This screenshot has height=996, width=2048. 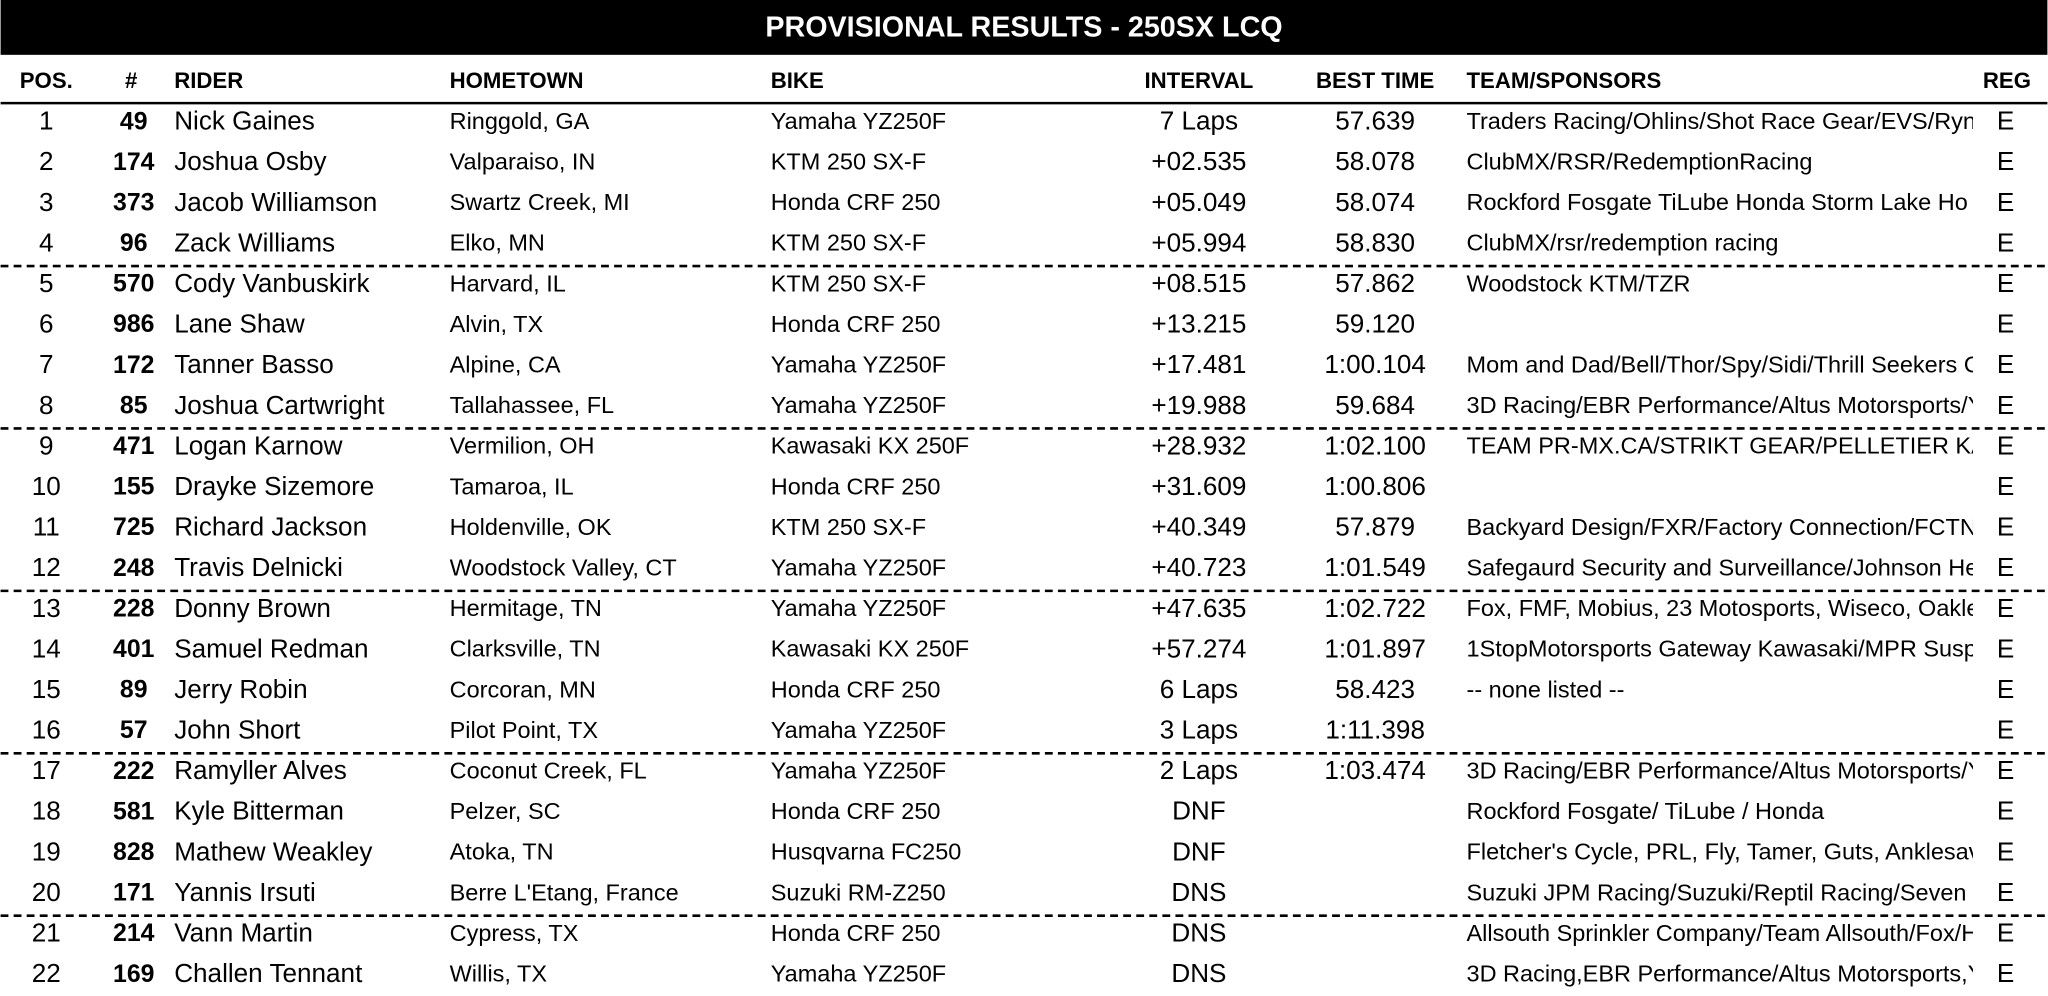 I want to click on interval: +05.049, so click(x=1198, y=202).